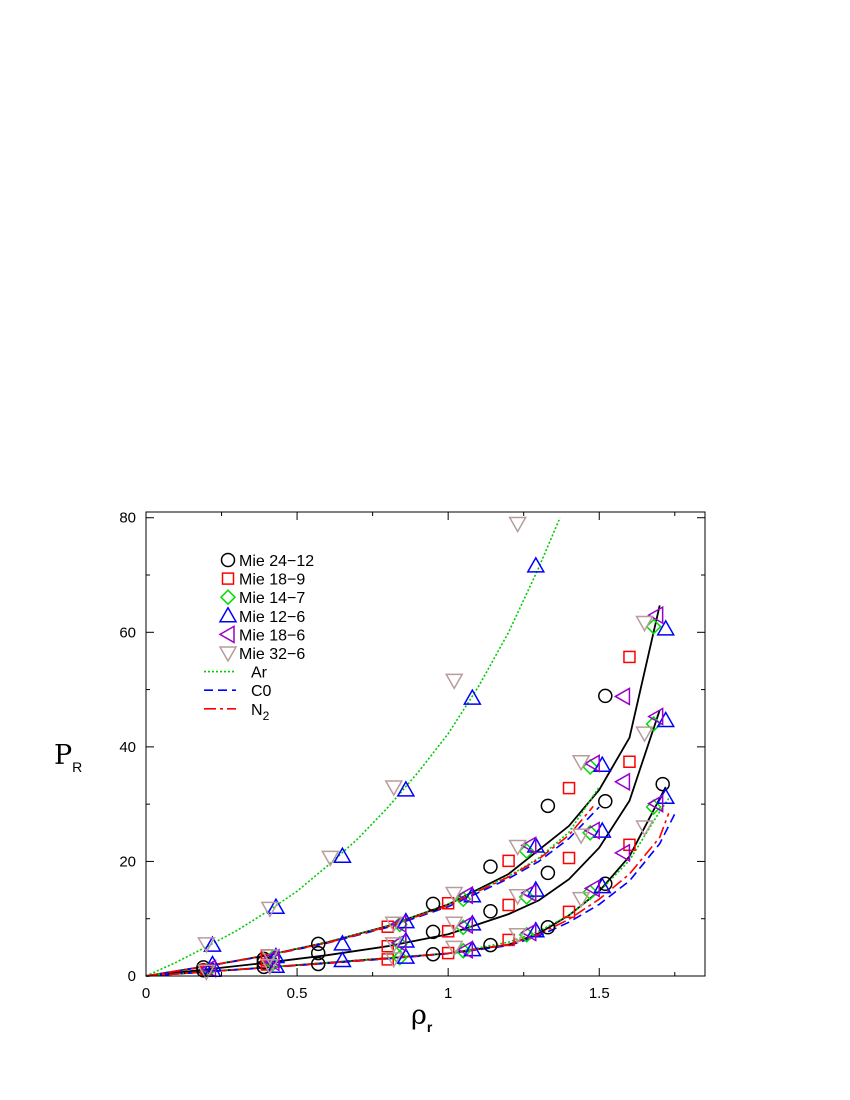 Image resolution: width=850 pixels, height=1100 pixels. I want to click on series-line-n2, so click(369, 891).